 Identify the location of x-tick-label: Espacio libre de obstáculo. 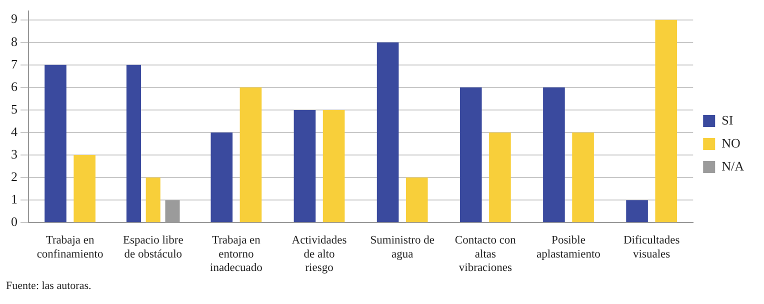
(153, 247).